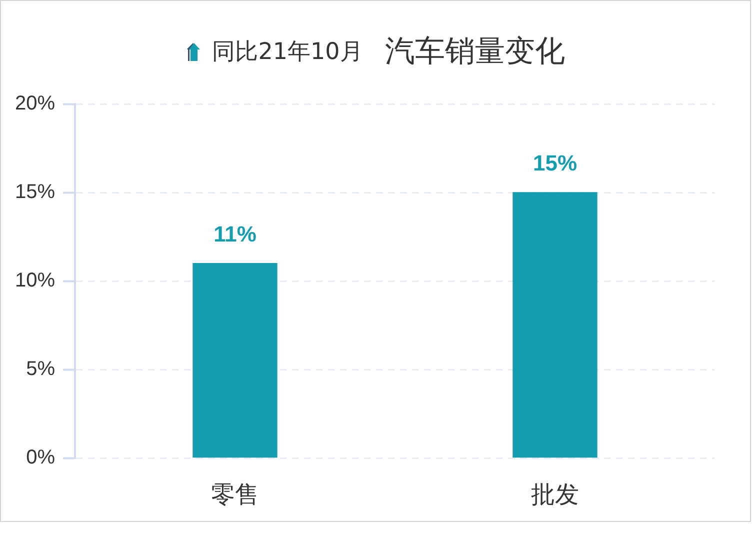 Image resolution: width=752 pixels, height=537 pixels. What do you see at coordinates (35, 192) in the screenshot?
I see `y-tick-label: 15%` at bounding box center [35, 192].